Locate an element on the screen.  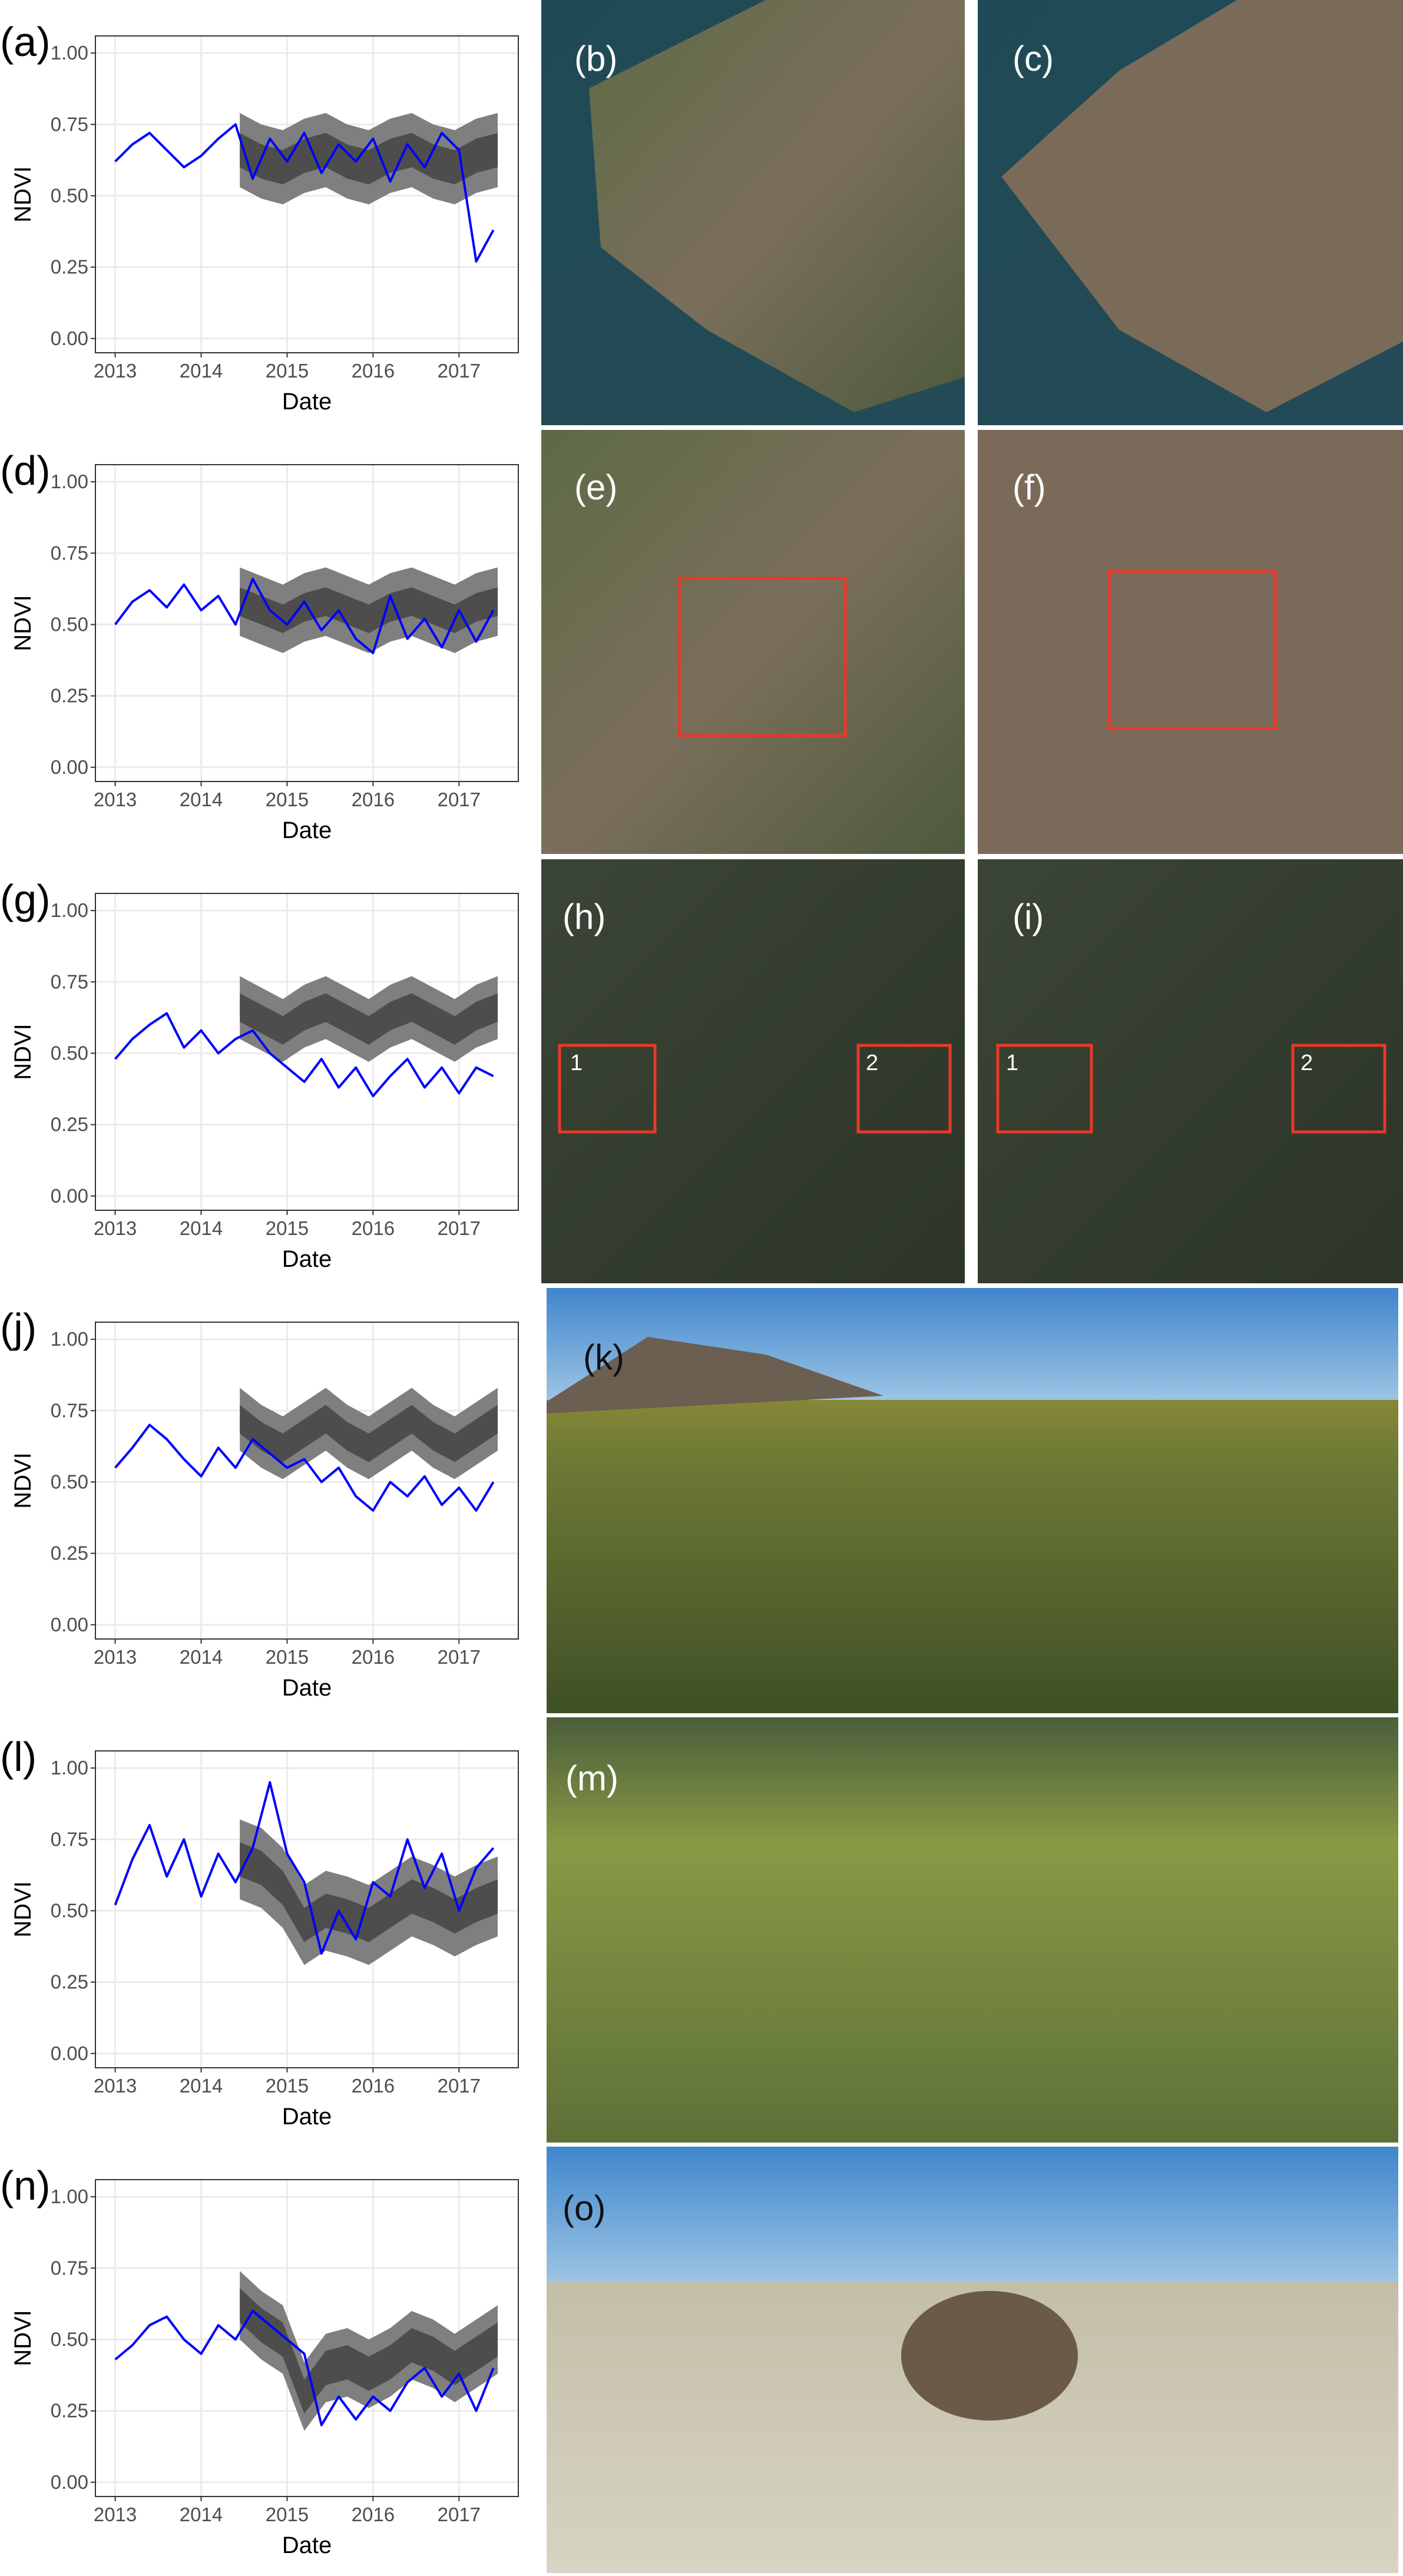
panel-label: (j) is located at coordinates (19, 1328).